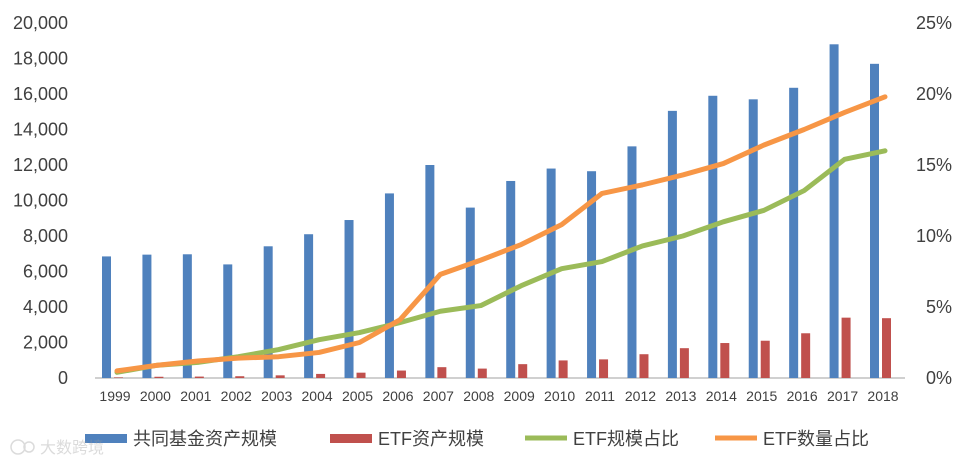 Image resolution: width=955 pixels, height=472 pixels. I want to click on right-tick-label: 15%, so click(934, 165).